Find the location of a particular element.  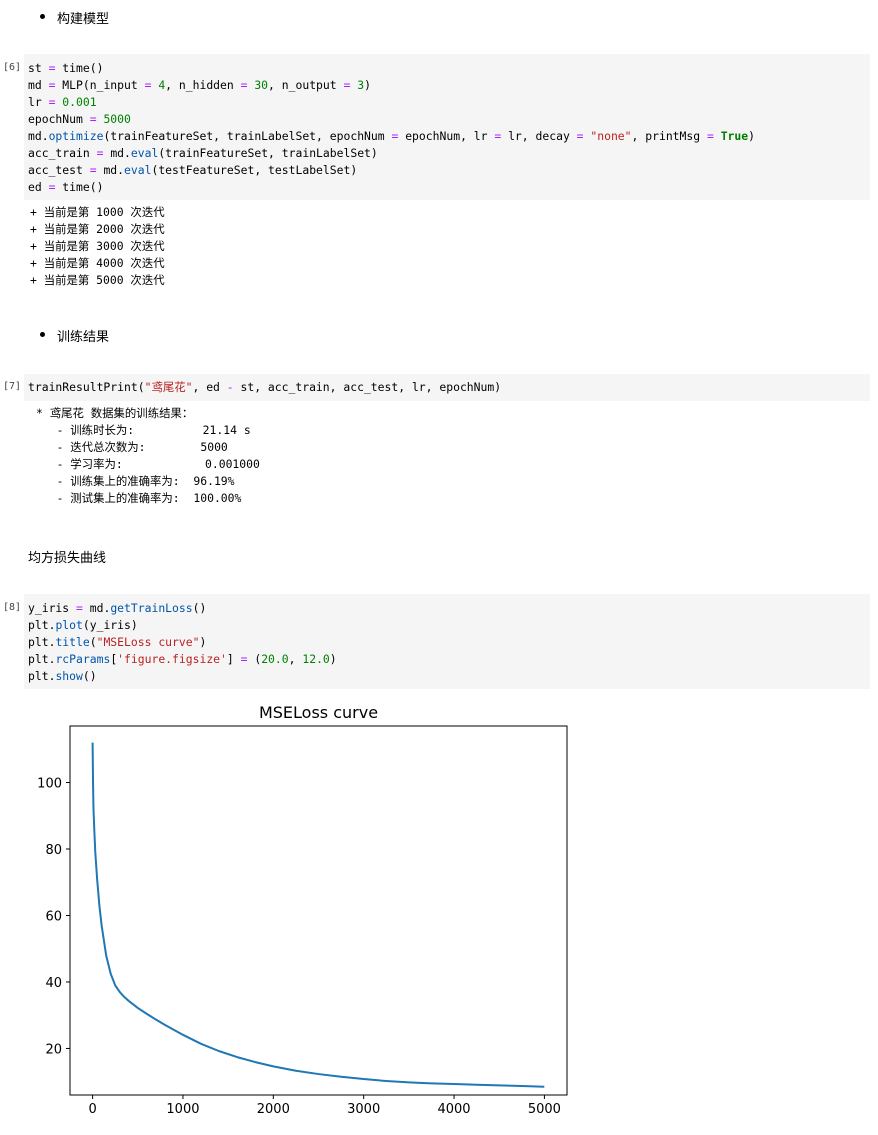

x-tick-label: 1000 is located at coordinates (182, 1109).